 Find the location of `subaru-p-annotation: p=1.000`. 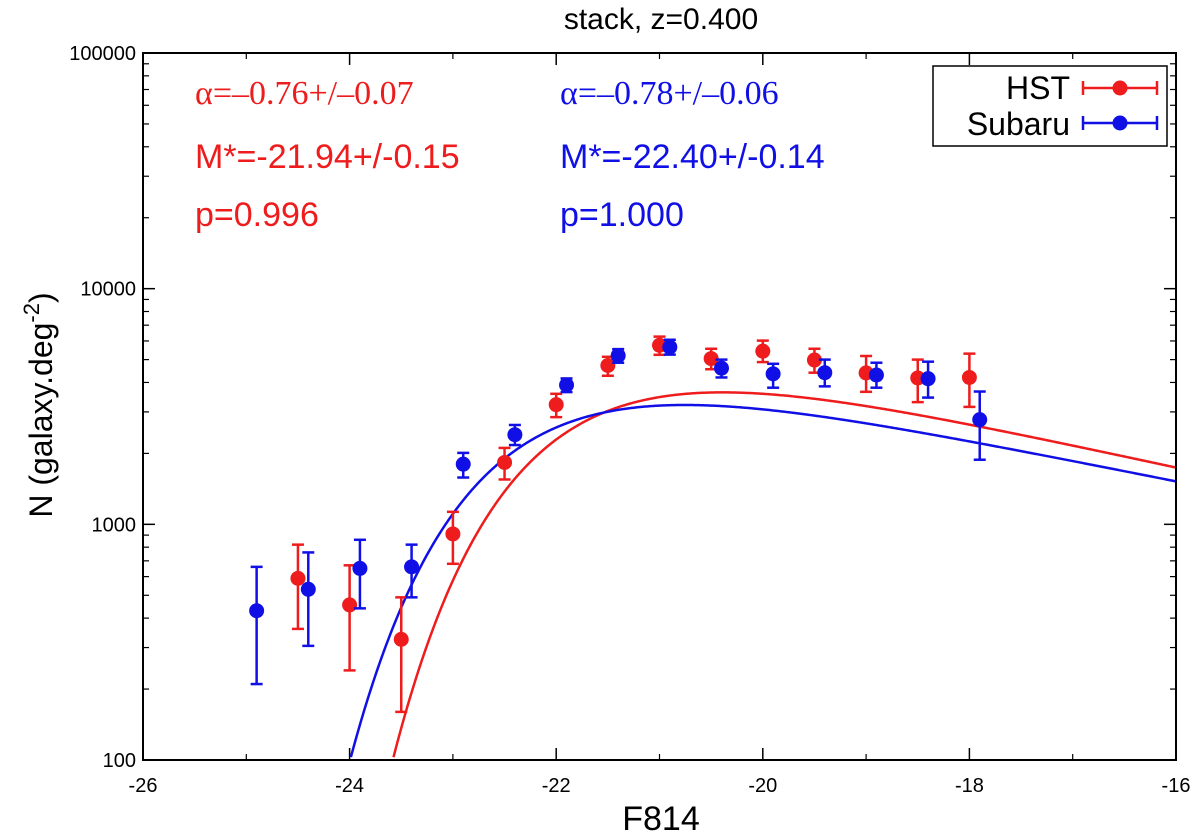

subaru-p-annotation: p=1.000 is located at coordinates (622, 215).